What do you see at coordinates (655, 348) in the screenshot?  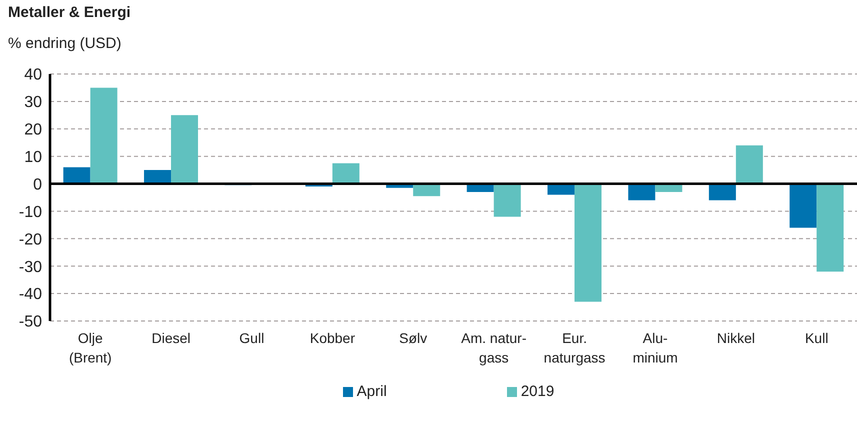 I see `x-tick-label: Alu- minium` at bounding box center [655, 348].